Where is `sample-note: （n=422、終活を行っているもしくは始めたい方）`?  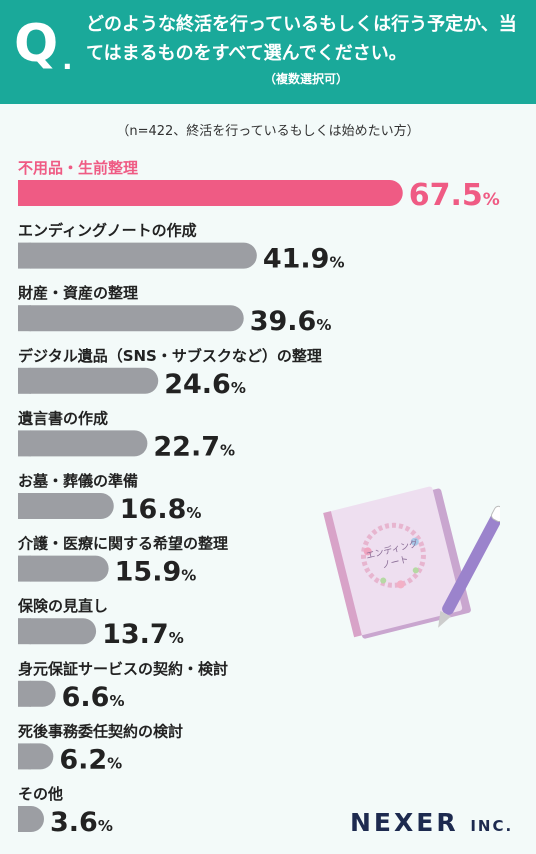
sample-note: （n=422、終活を行っているもしくは始めたい方） is located at coordinates (268, 131).